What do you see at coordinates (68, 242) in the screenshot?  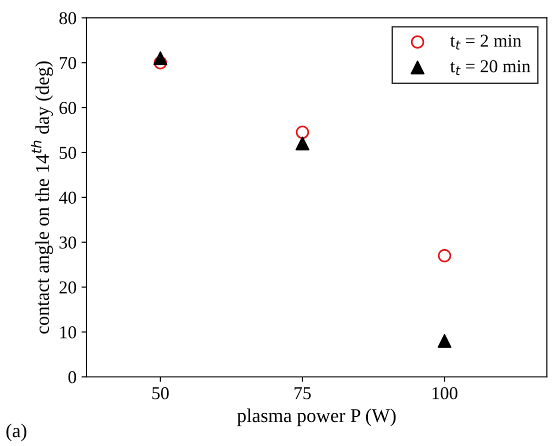 I see `y-tick-label: 30` at bounding box center [68, 242].